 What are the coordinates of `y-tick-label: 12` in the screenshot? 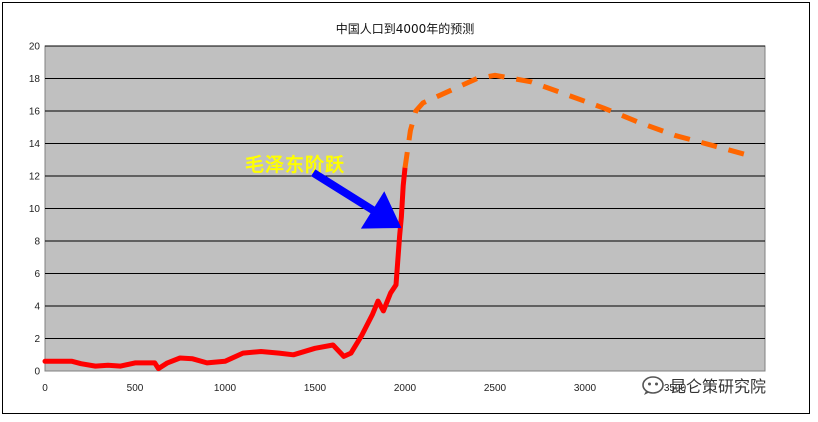 It's located at (35, 177).